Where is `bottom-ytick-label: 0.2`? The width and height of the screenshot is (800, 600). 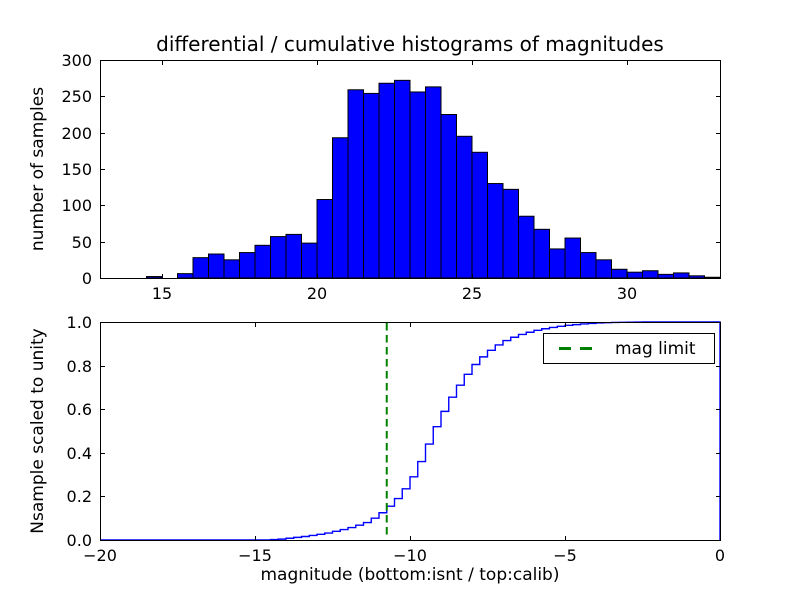 bottom-ytick-label: 0.2 is located at coordinates (79, 497).